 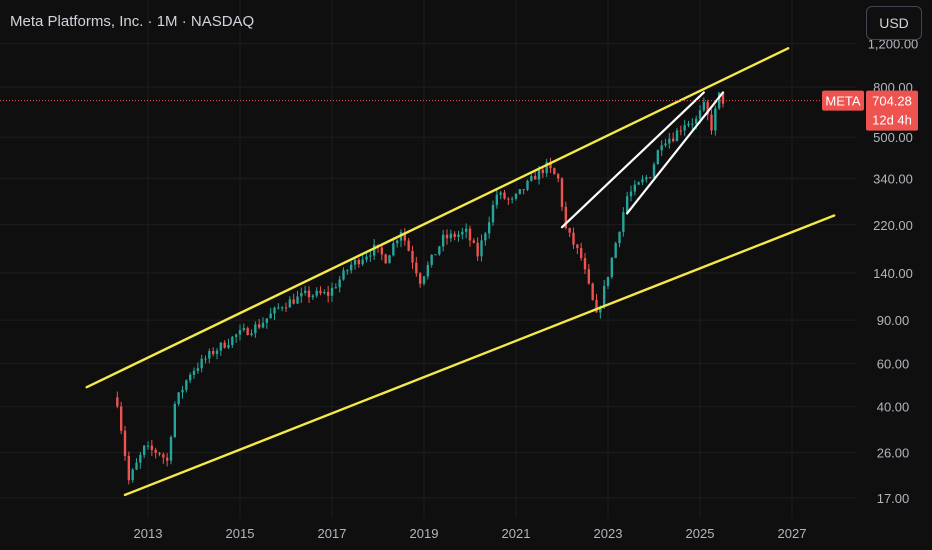 What do you see at coordinates (700, 533) in the screenshot?
I see `x-tick-label: 2025` at bounding box center [700, 533].